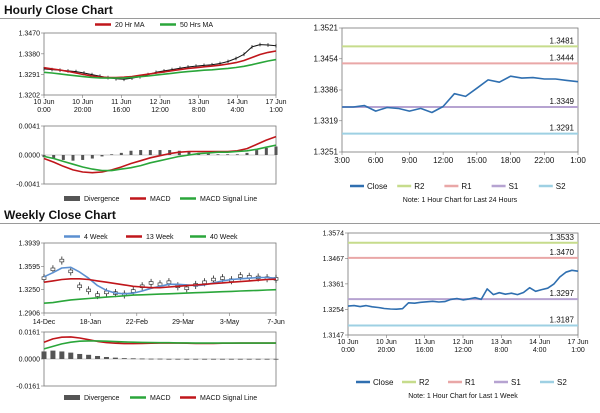 Image resolution: width=600 pixels, height=413 pixels. What do you see at coordinates (410, 160) in the screenshot?
I see `hourly-pivots-xtick-label: 9:00` at bounding box center [410, 160].